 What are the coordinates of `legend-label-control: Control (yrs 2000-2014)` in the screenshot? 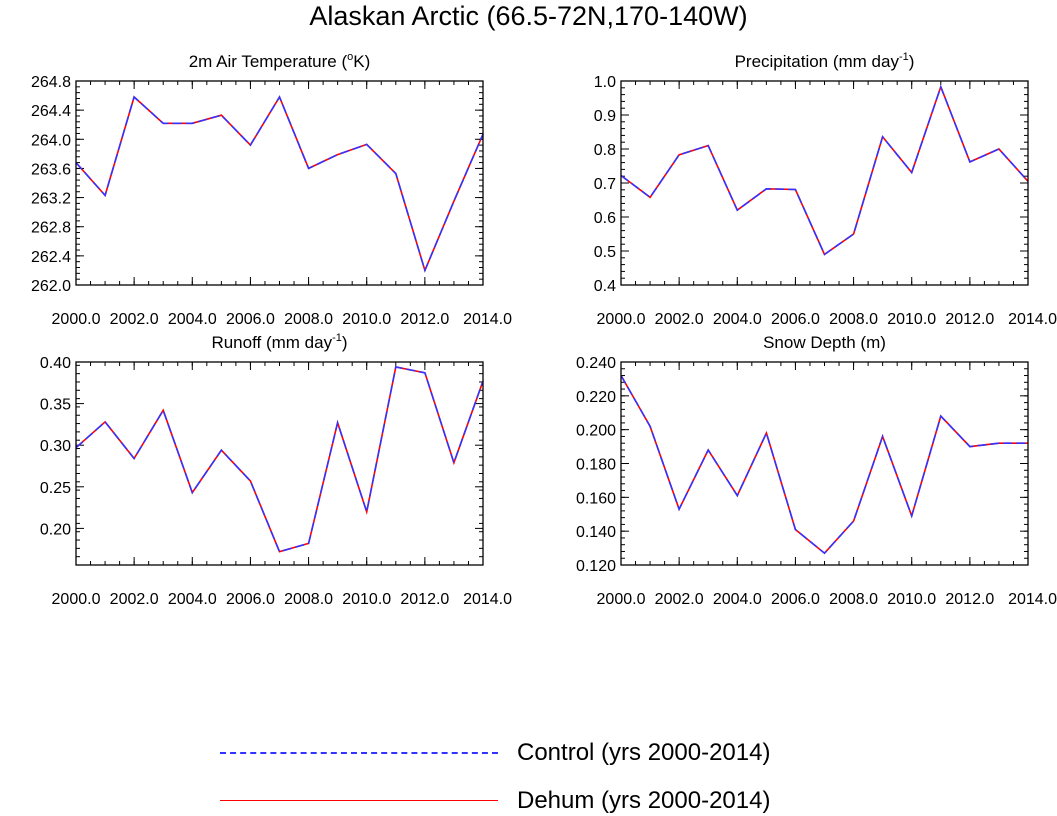 It's located at (644, 752).